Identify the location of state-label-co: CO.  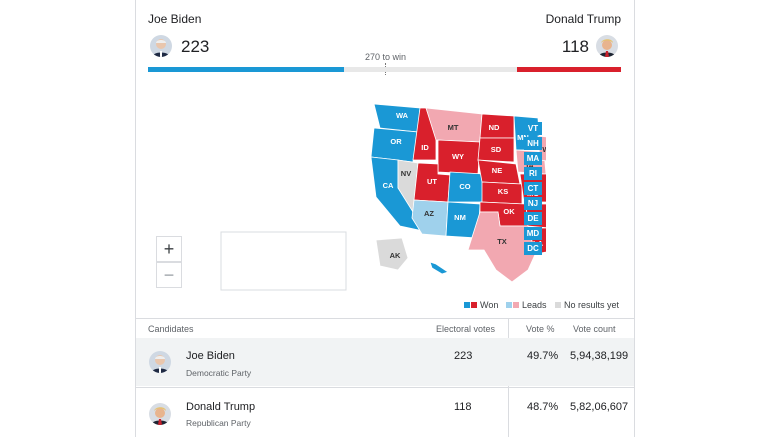
(464, 186).